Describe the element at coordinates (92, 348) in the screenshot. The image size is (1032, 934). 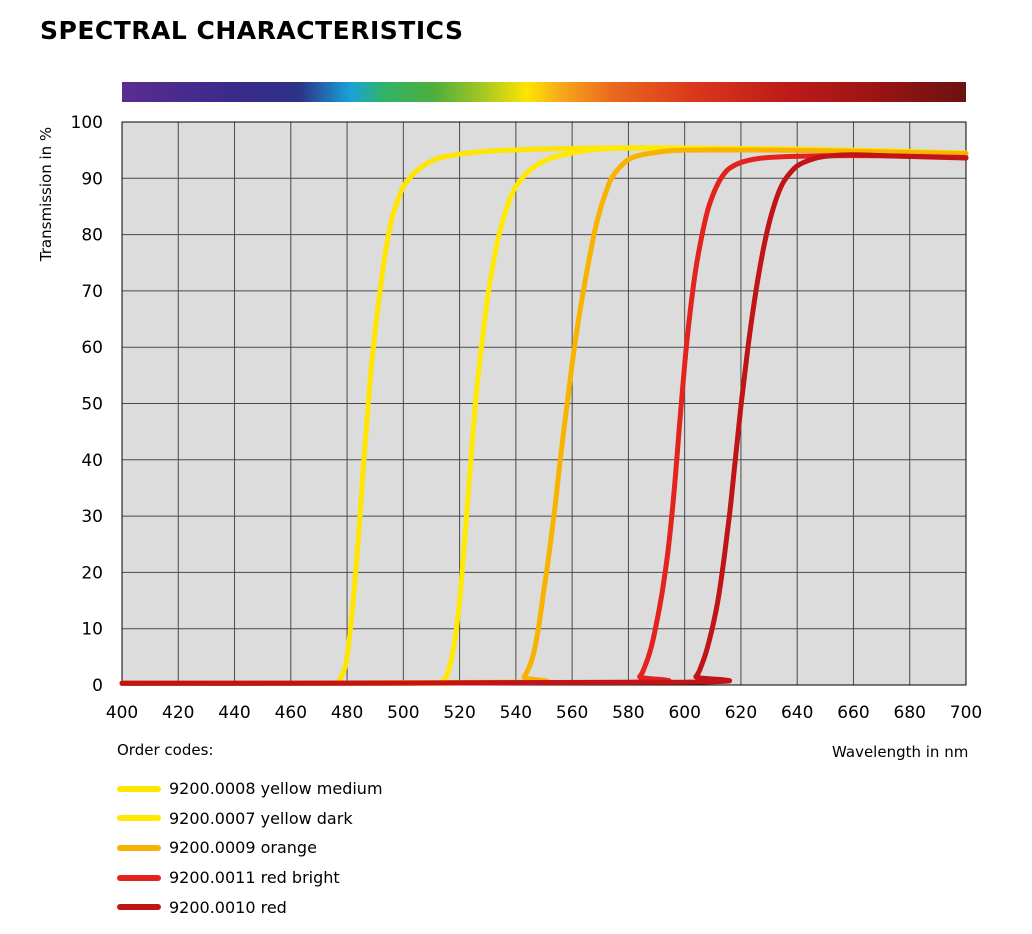
I see `y-tick-label: 60` at that location.